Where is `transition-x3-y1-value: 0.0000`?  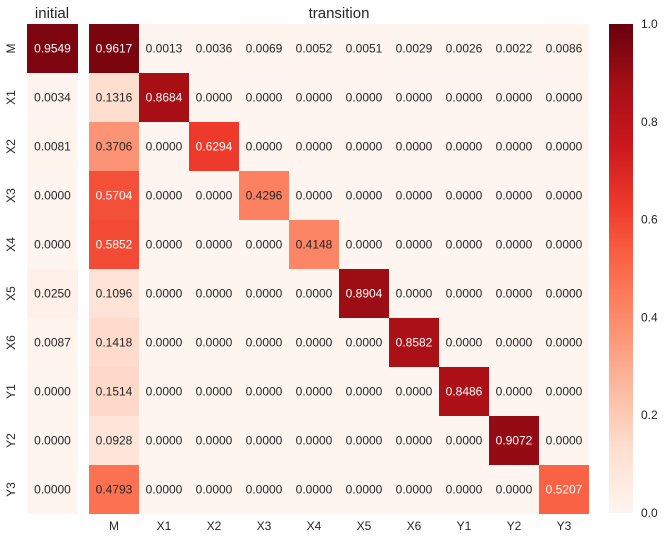
transition-x3-y1-value: 0.0000 is located at coordinates (464, 196).